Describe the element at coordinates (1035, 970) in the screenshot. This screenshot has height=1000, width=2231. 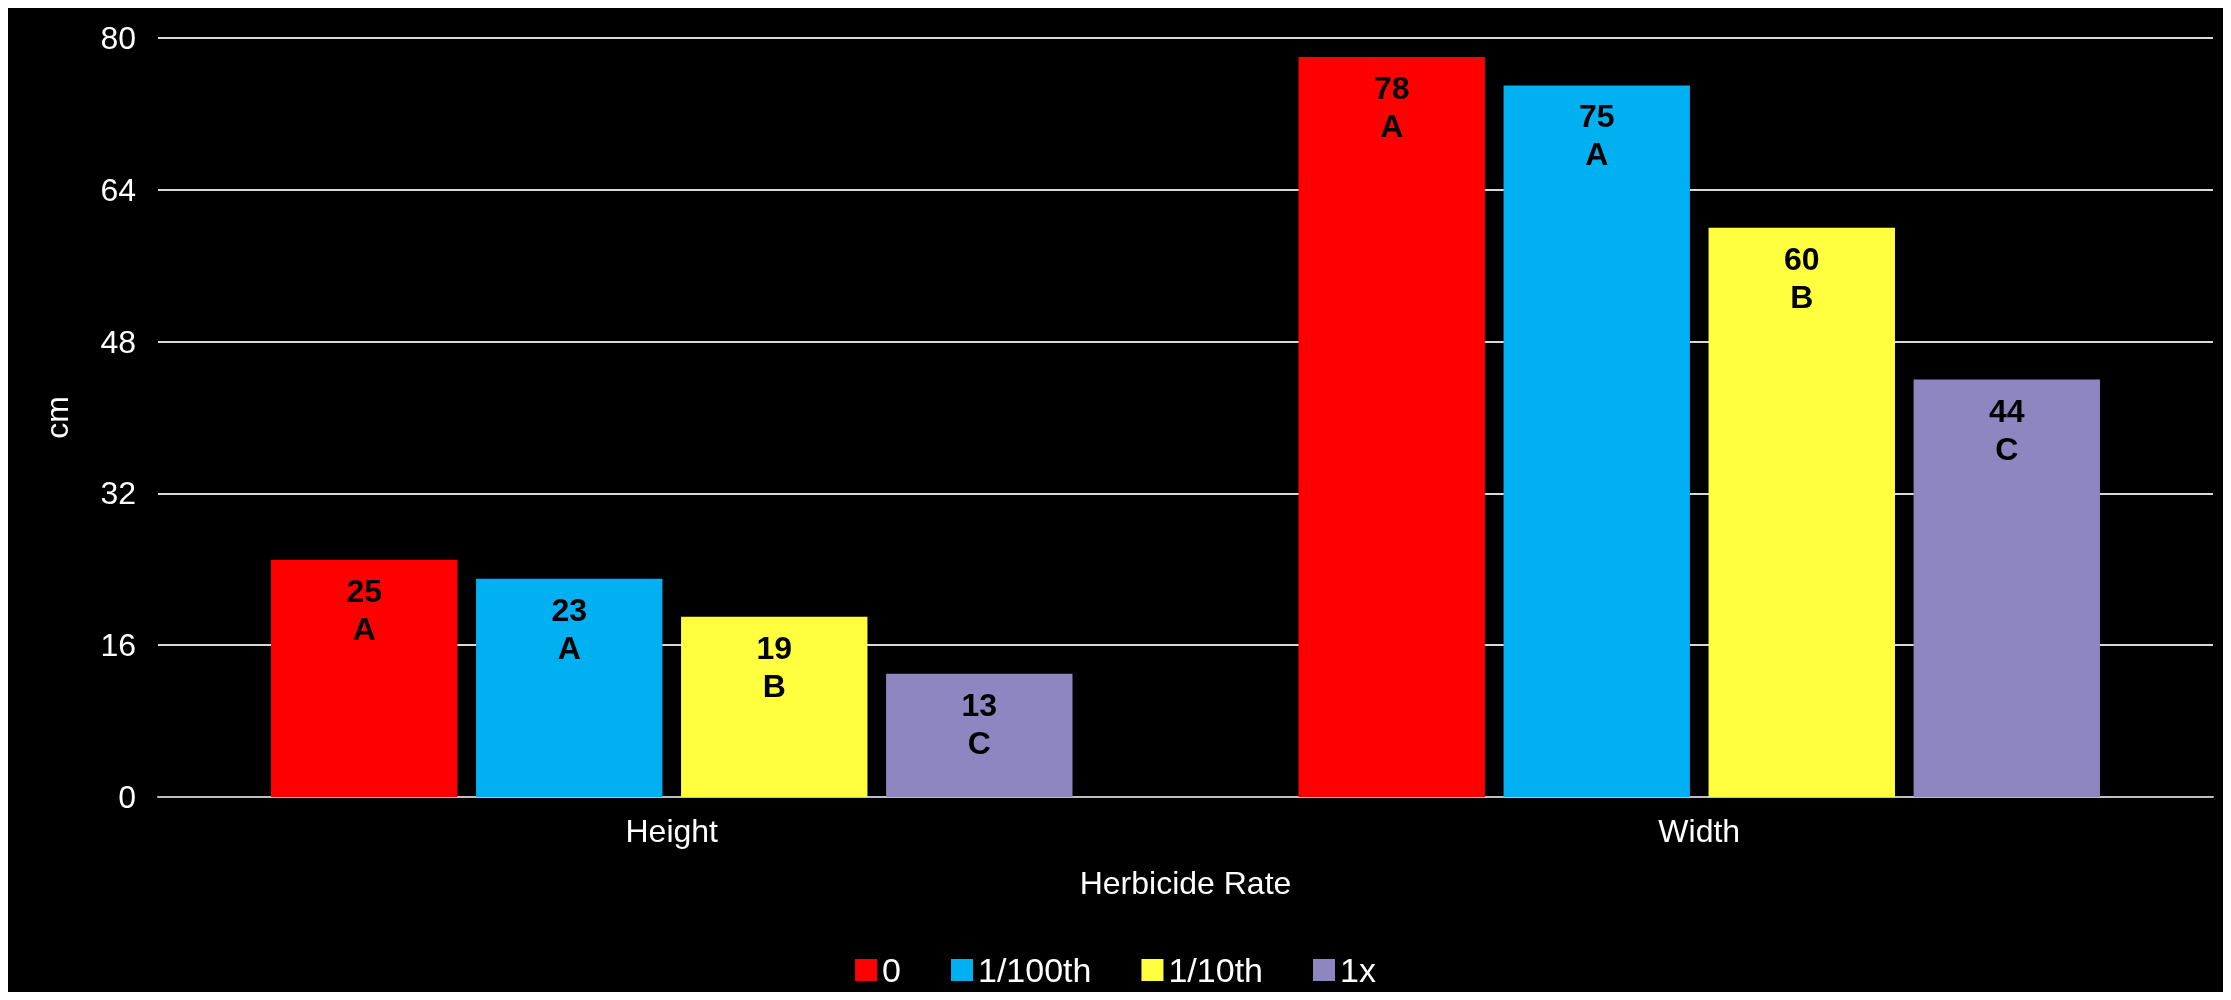
I see `legend-label: 1/100th` at that location.